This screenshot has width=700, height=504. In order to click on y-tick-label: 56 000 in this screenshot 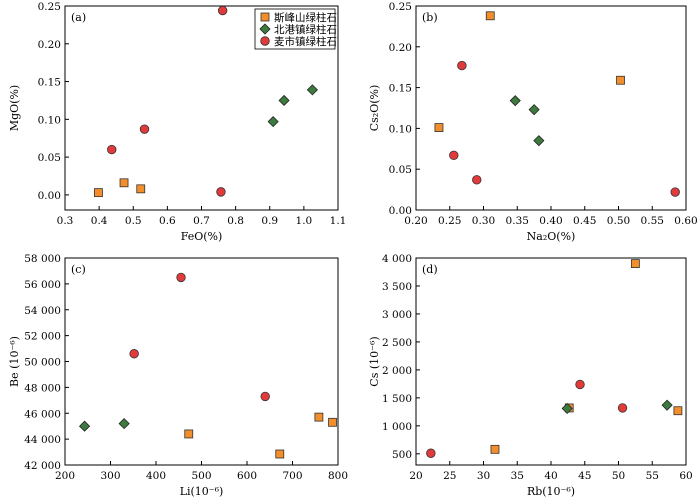, I will do `click(42, 285)`.